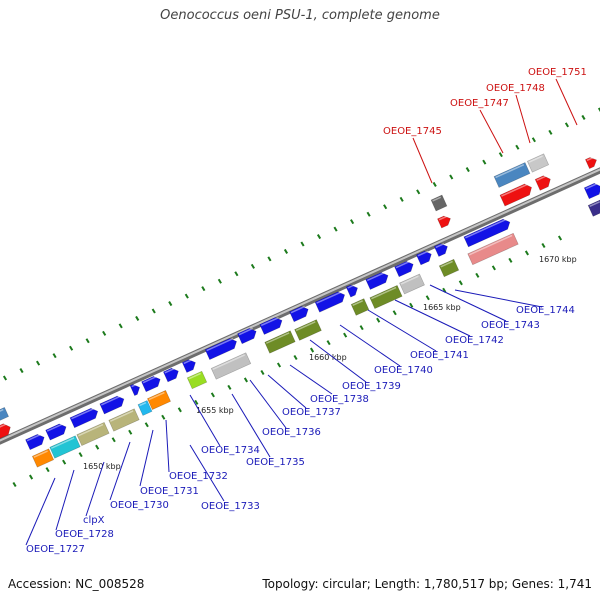 This screenshot has height=600, width=600. I want to click on kbp-mark: 1670 kbp, so click(558, 259).